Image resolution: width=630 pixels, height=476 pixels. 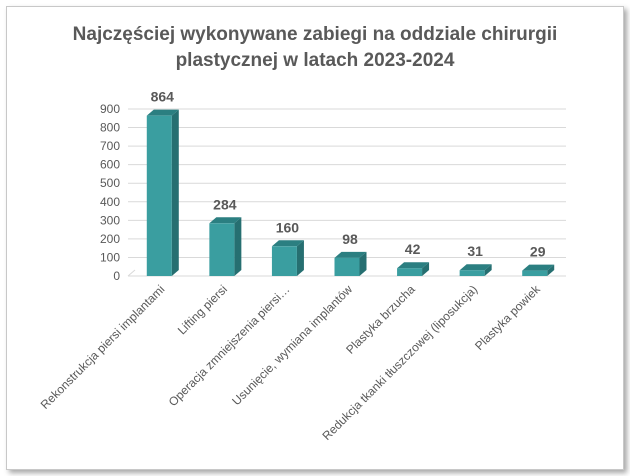 I want to click on y-tick-label: 500, so click(x=110, y=183).